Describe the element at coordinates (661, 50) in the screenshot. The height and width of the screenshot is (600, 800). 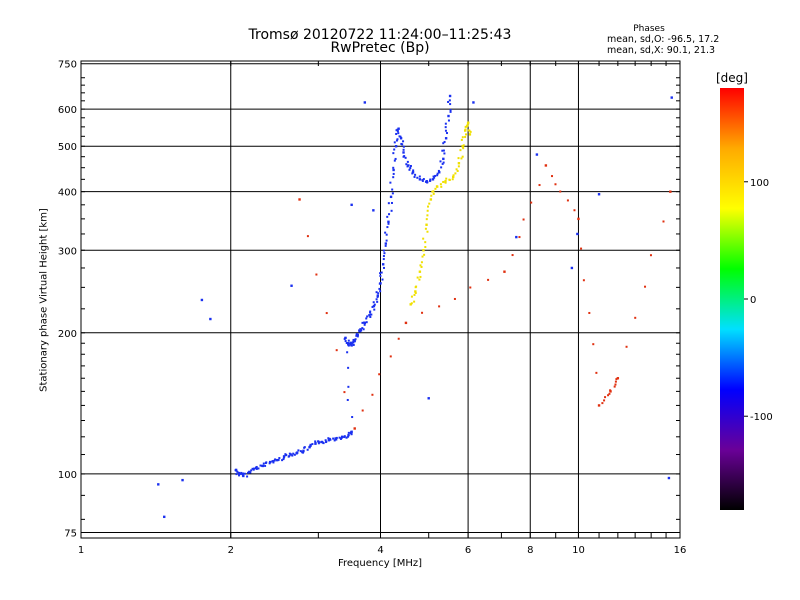
I see `phase-summary-x-mode: mean, sd,X: 90.1, 21.3` at that location.